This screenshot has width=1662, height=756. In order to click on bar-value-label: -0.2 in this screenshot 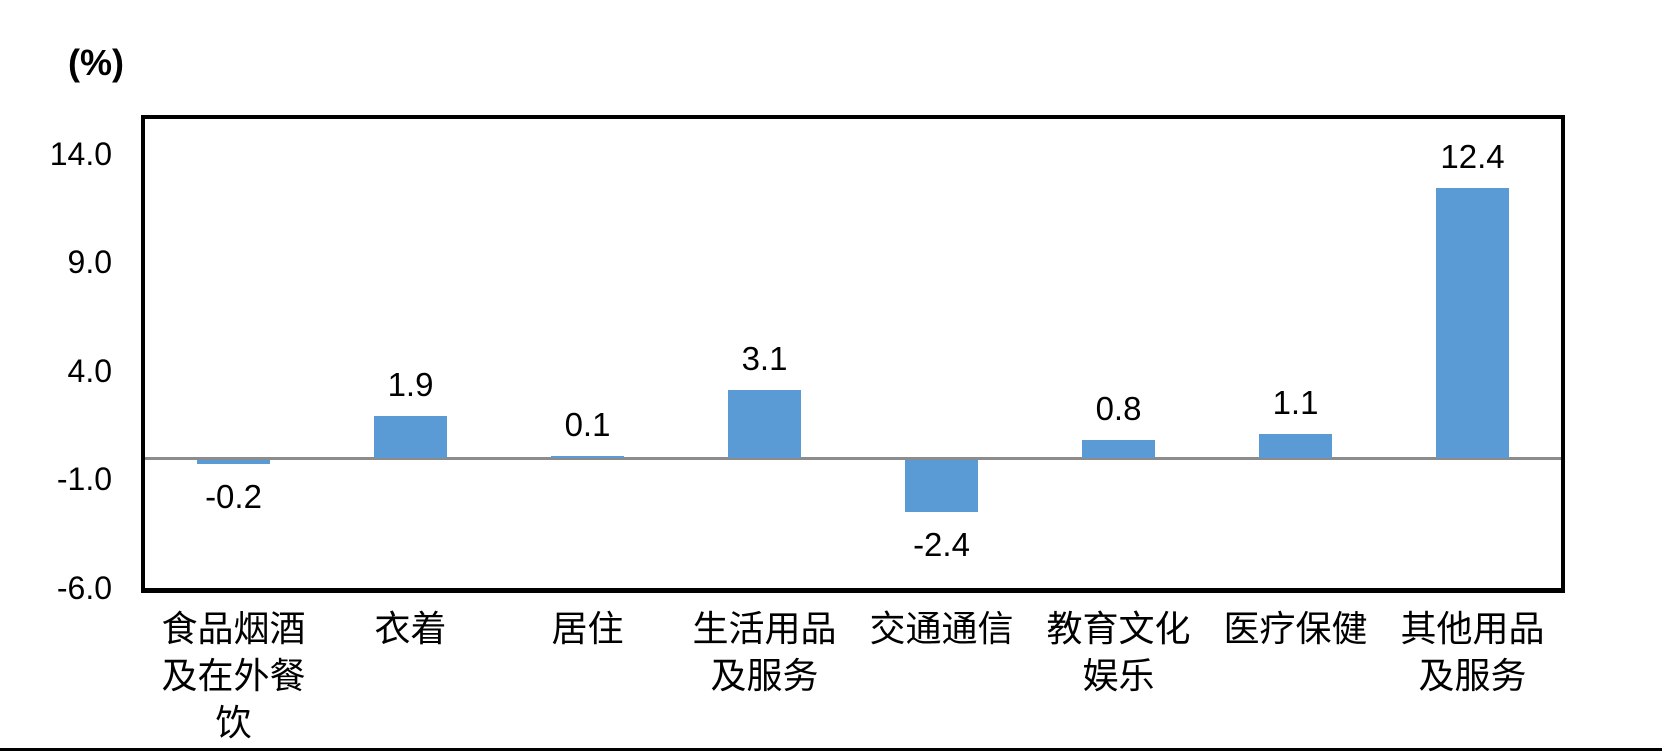, I will do `click(233, 497)`.